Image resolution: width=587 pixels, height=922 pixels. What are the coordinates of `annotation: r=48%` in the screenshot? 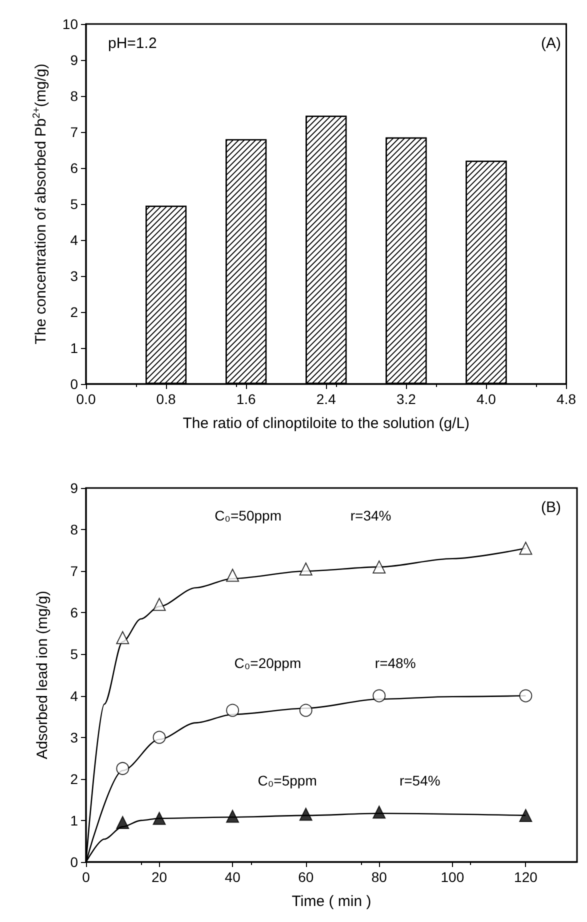 It's located at (395, 662).